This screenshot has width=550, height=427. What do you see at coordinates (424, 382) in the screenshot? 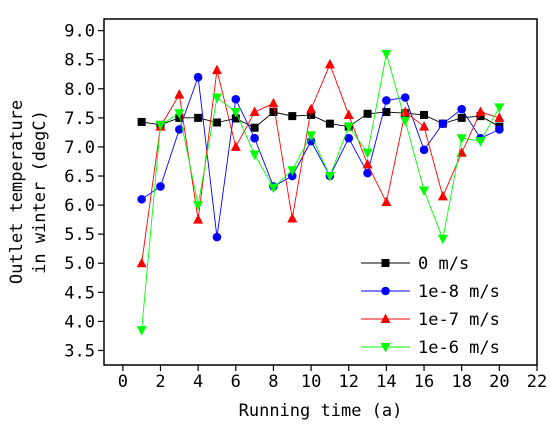
I see `x-tick-label: 16` at bounding box center [424, 382].